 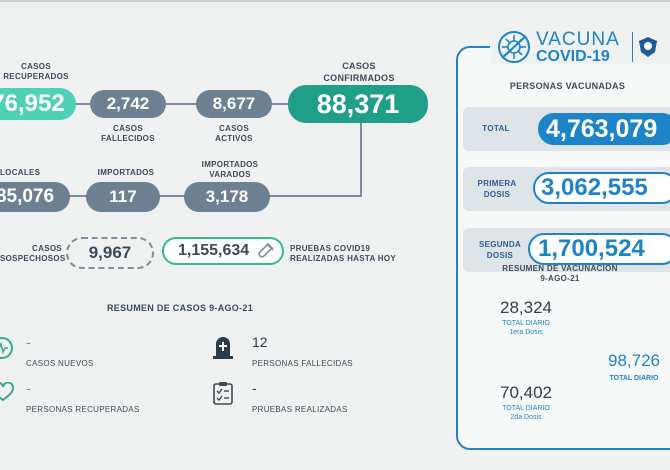 I want to click on pruebas-box: 1,155,634, so click(x=223, y=251).